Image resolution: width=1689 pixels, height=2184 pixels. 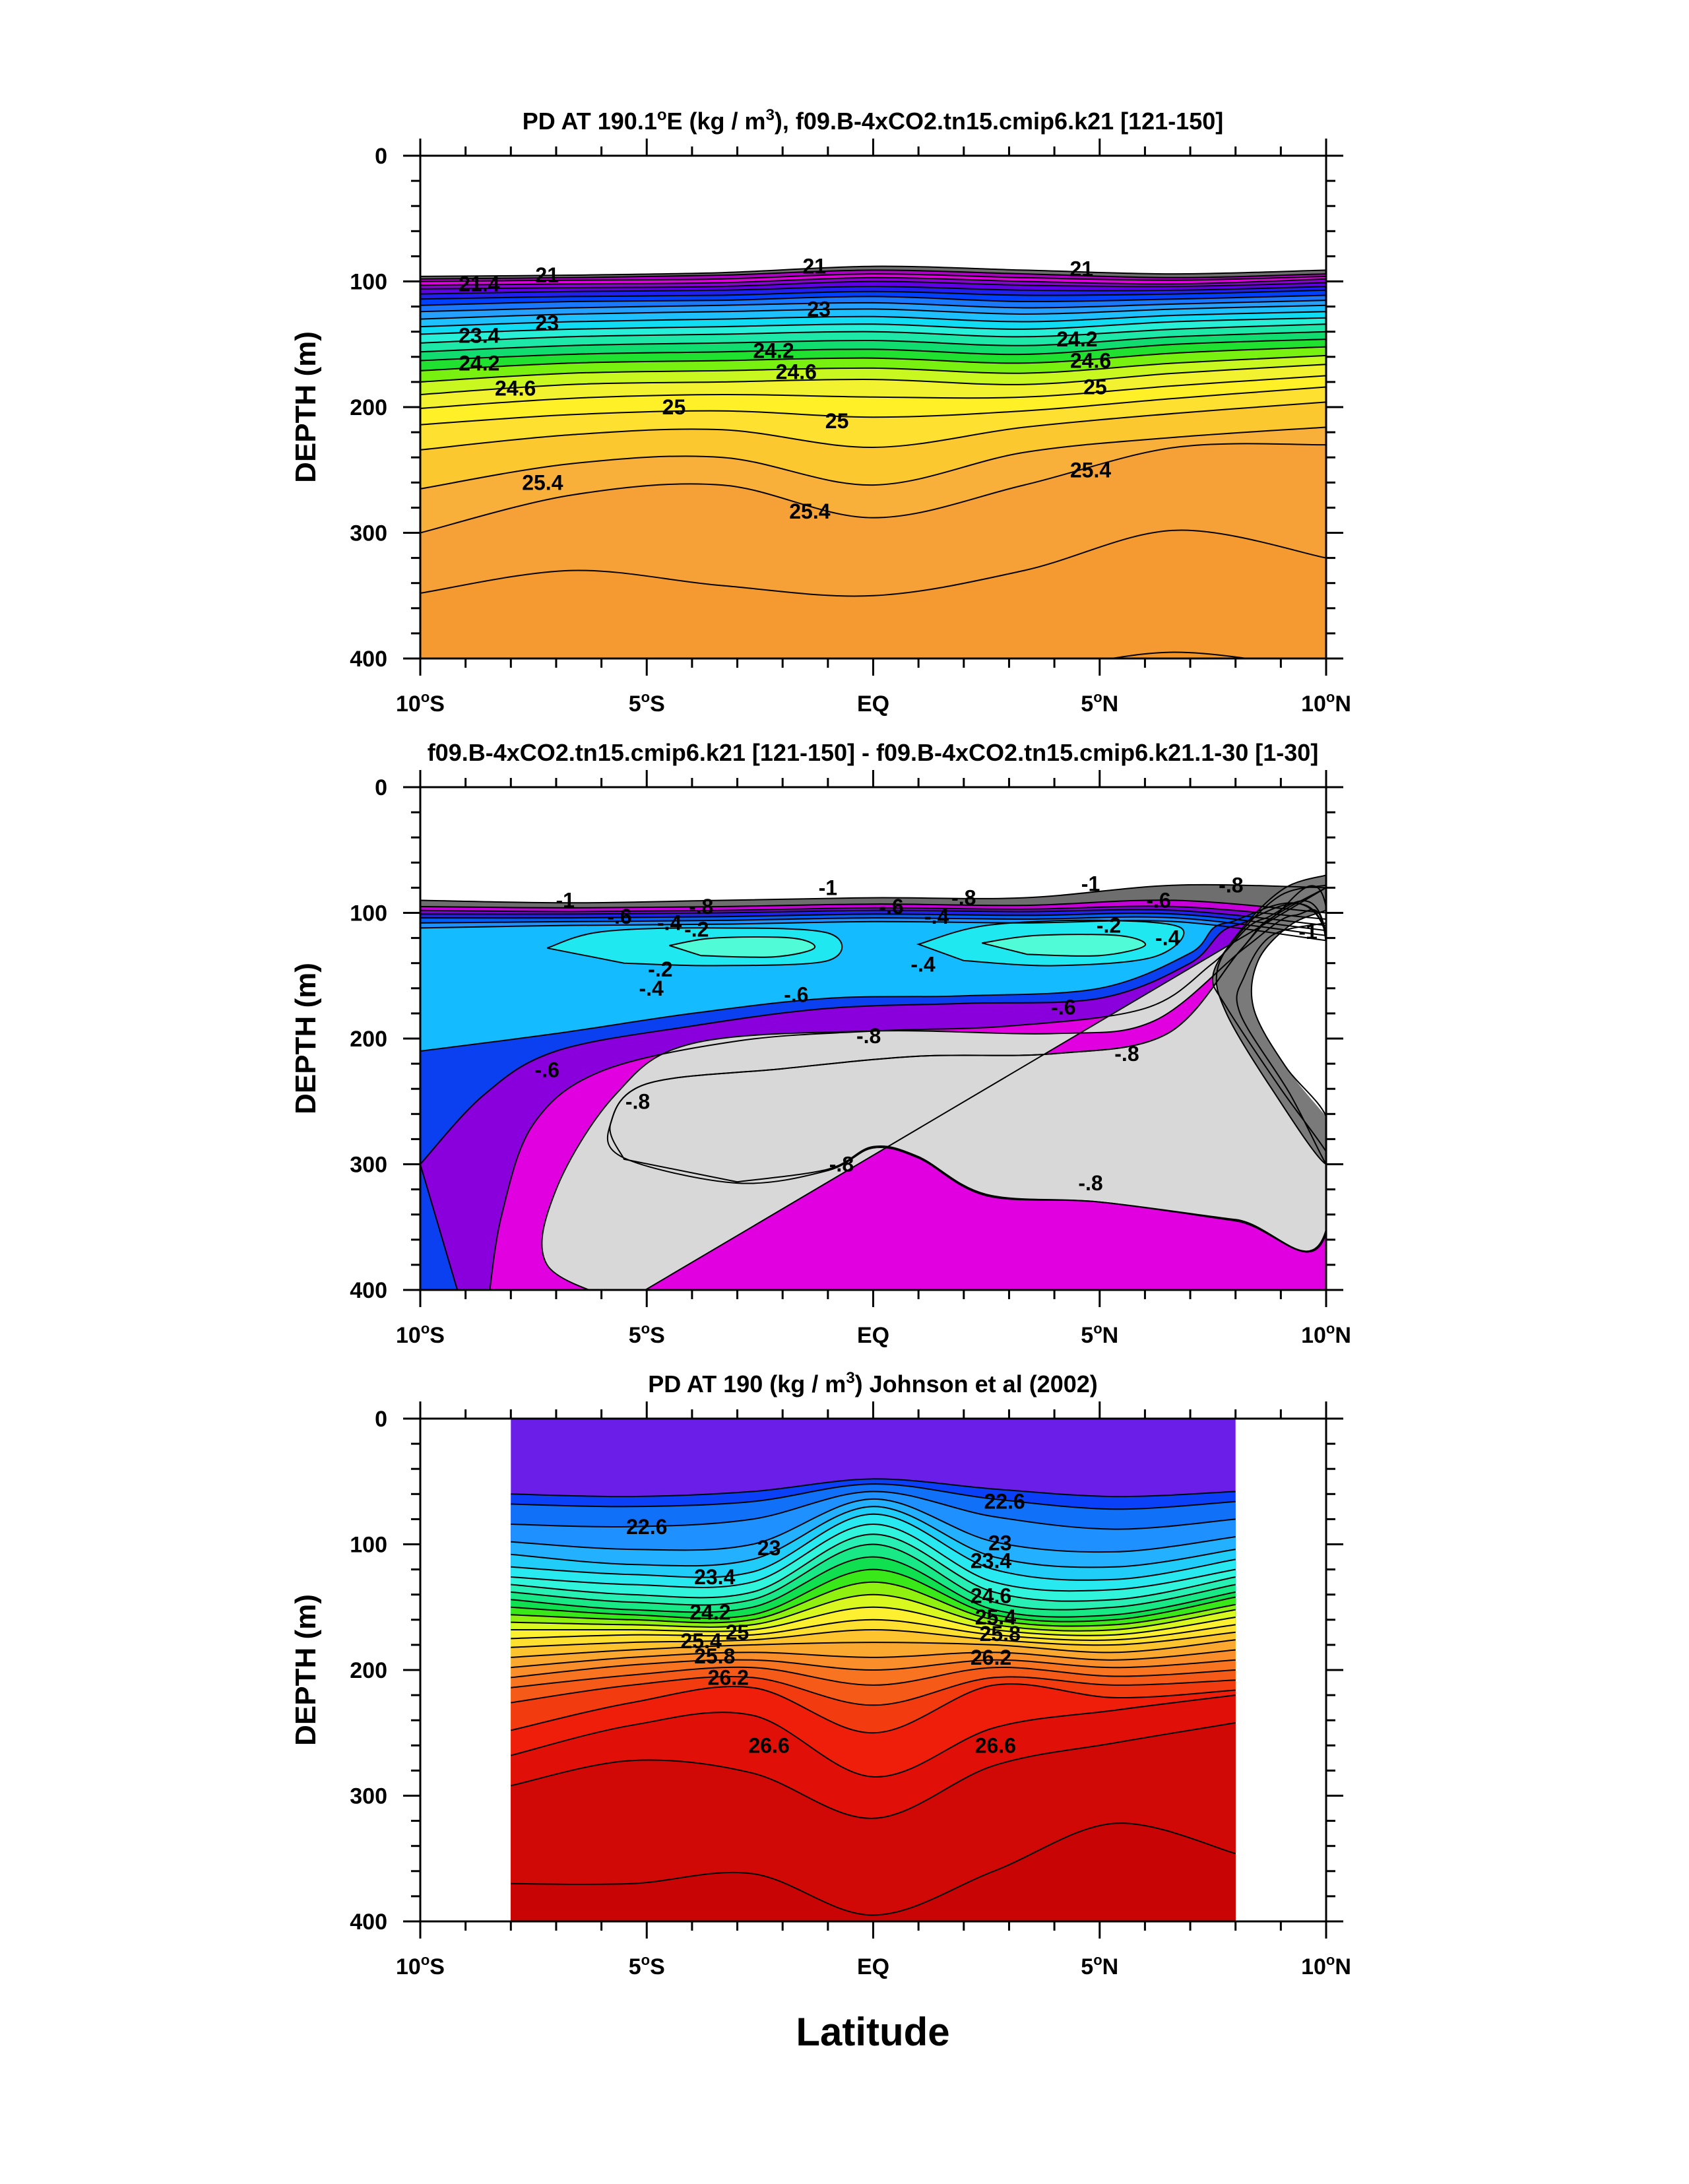 I want to click on contour-band, so click(x=873, y=594).